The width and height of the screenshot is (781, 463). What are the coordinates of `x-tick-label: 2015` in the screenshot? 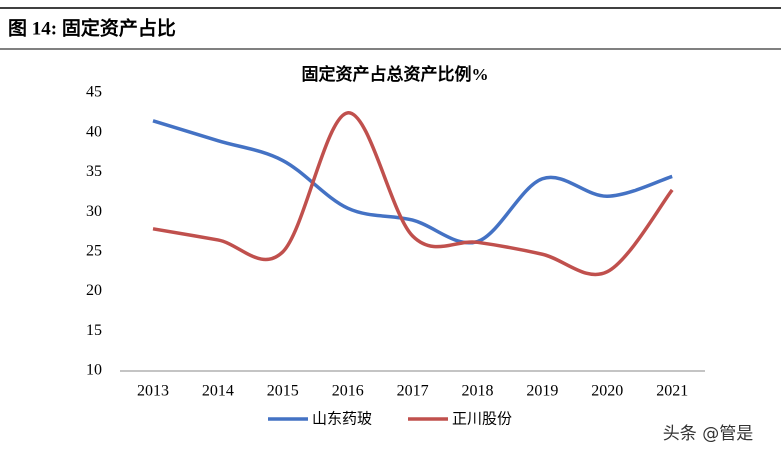 It's located at (283, 391).